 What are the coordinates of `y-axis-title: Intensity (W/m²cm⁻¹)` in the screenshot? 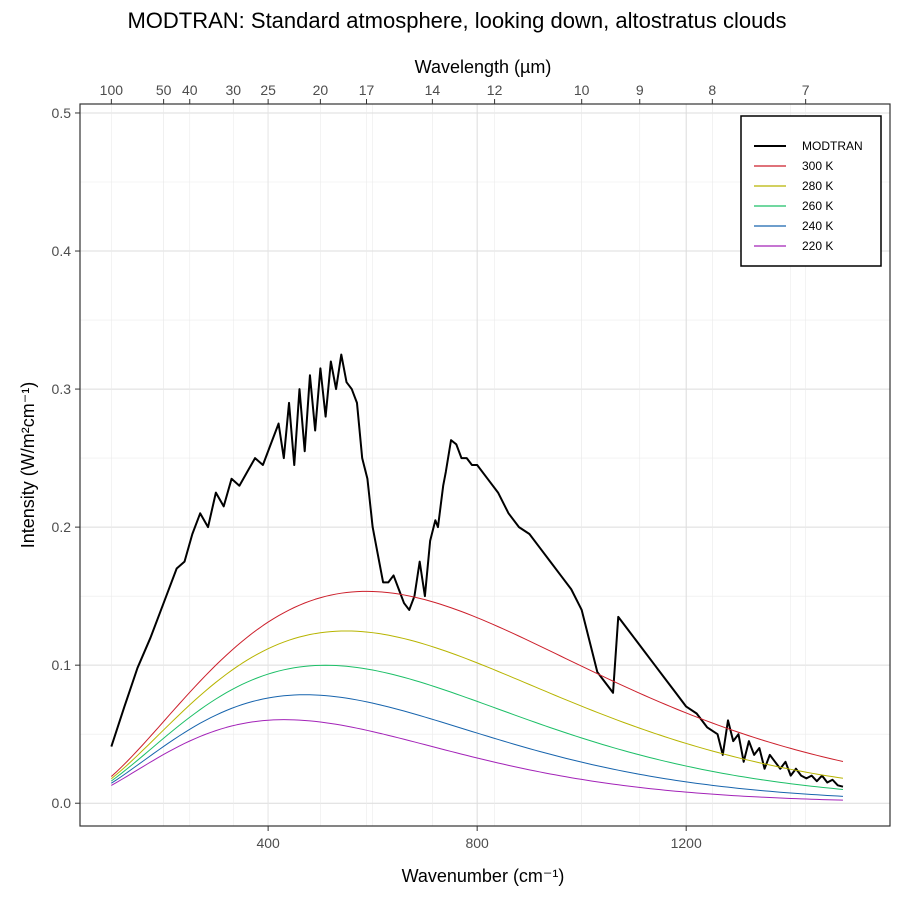 It's located at (28, 465).